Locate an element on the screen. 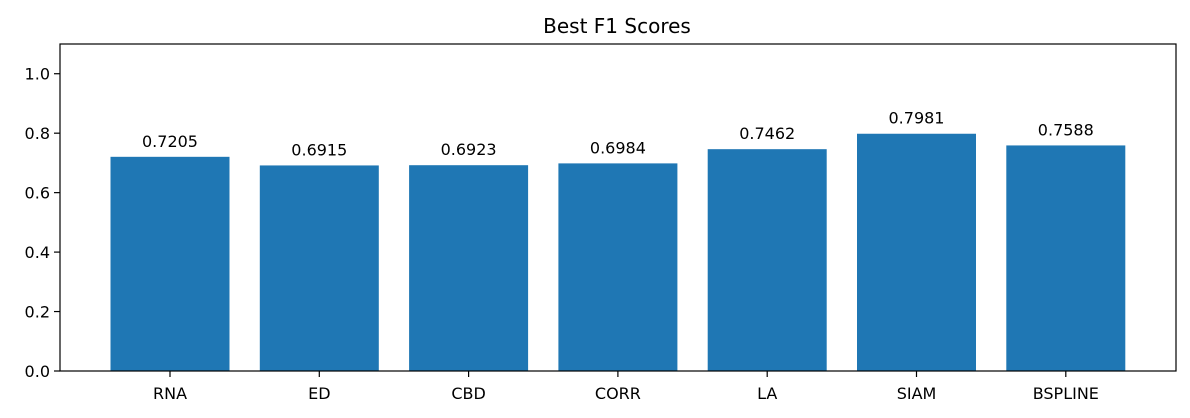 The height and width of the screenshot is (418, 1190). y-tick-label-2: 0.4 is located at coordinates (37, 252).